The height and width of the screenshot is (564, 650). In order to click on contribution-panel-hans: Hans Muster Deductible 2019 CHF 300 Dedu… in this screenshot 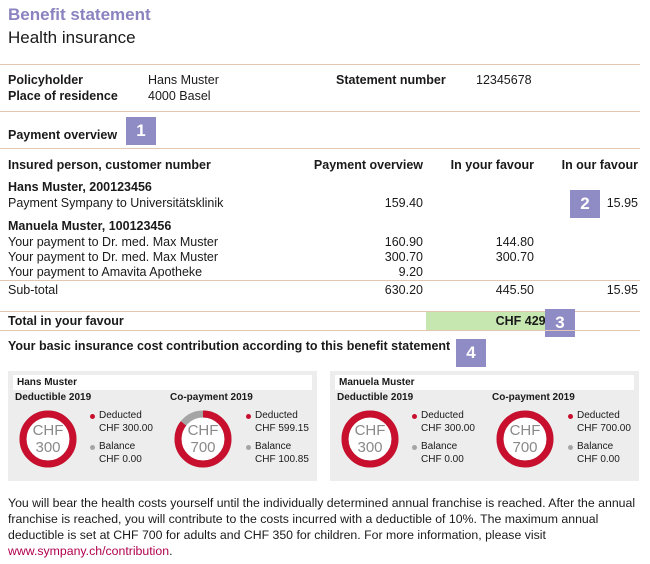, I will do `click(162, 426)`.